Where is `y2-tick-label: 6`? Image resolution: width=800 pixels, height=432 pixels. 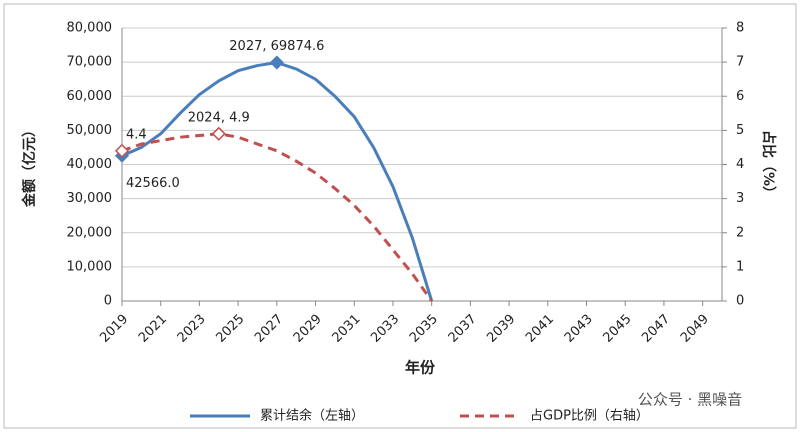 y2-tick-label: 6 is located at coordinates (740, 96).